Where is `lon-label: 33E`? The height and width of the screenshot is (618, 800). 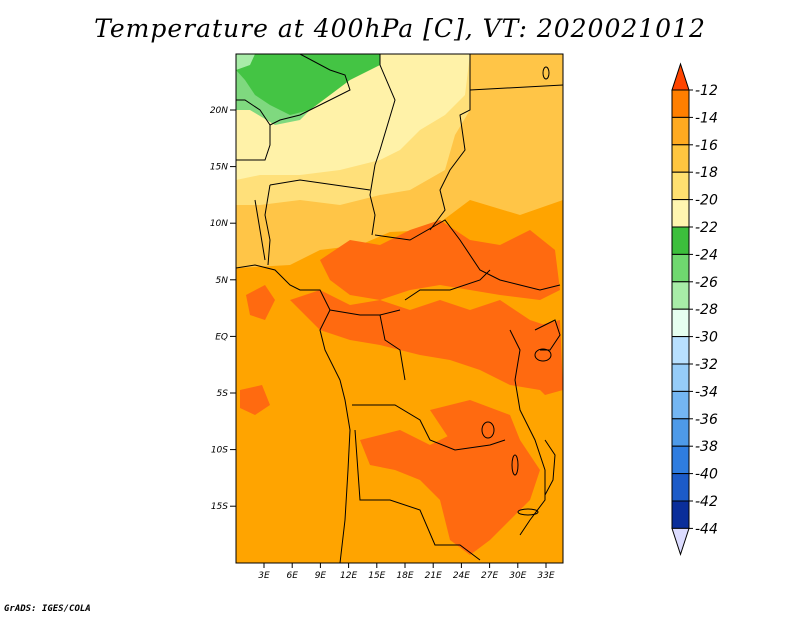
lon-label: 33E is located at coordinates (545, 576).